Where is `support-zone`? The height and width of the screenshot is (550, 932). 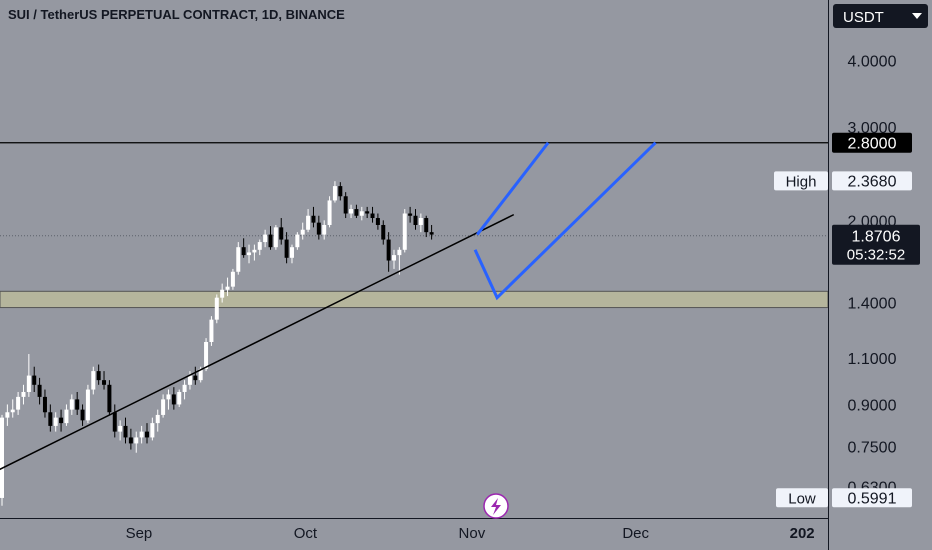 support-zone is located at coordinates (414, 299).